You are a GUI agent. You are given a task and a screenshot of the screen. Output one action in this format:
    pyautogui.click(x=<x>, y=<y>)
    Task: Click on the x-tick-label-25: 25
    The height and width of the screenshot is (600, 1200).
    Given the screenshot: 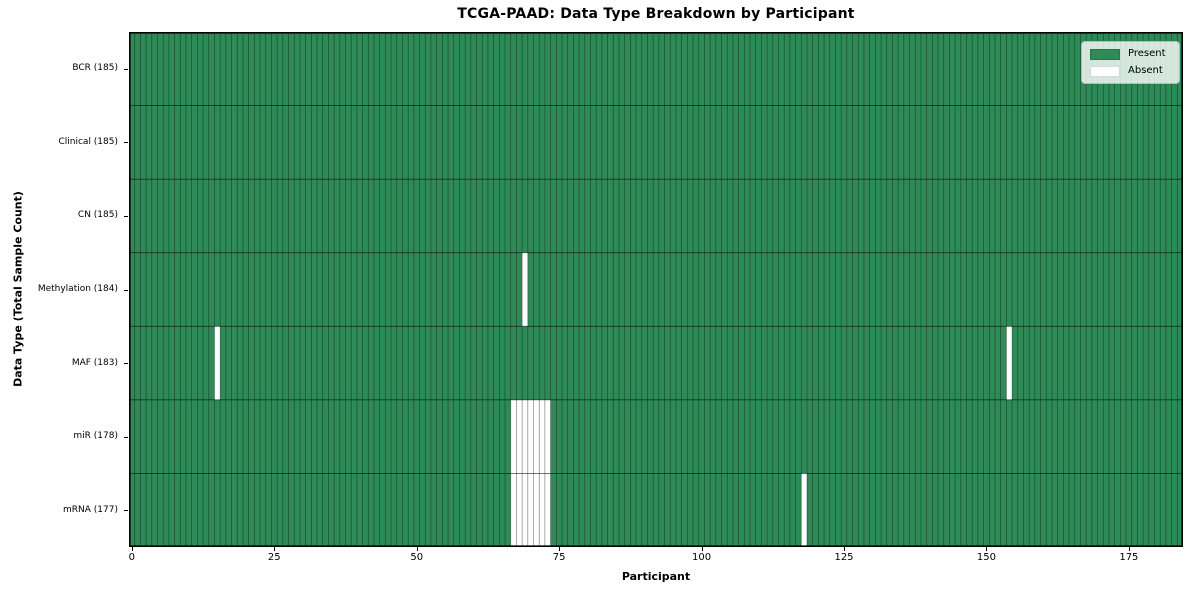 What is the action you would take?
    pyautogui.click(x=274, y=557)
    